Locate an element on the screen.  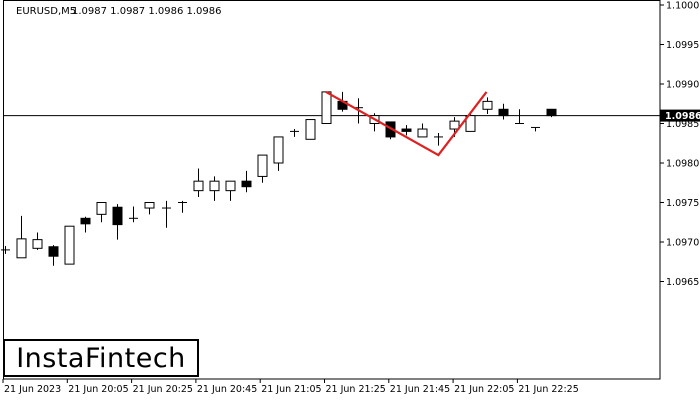
time-tick-label: 21 Jun 22:25 is located at coordinates (548, 389).